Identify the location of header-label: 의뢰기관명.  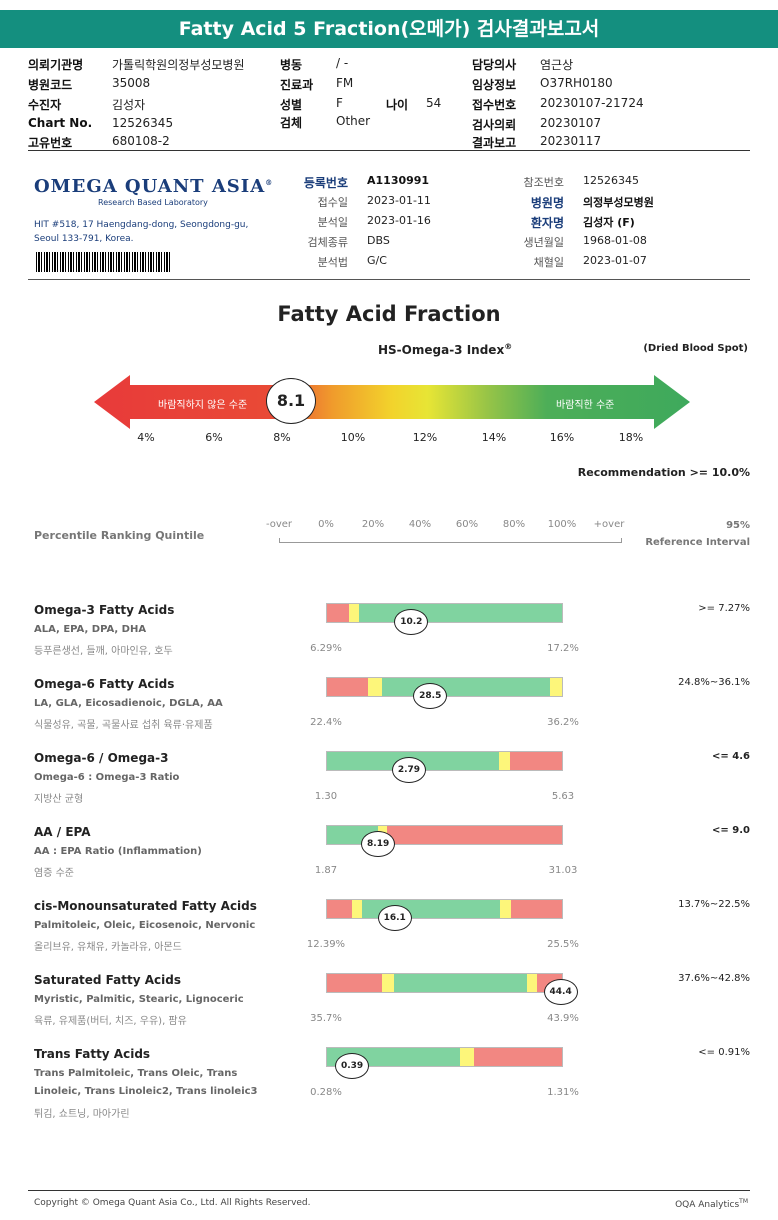
(56, 65).